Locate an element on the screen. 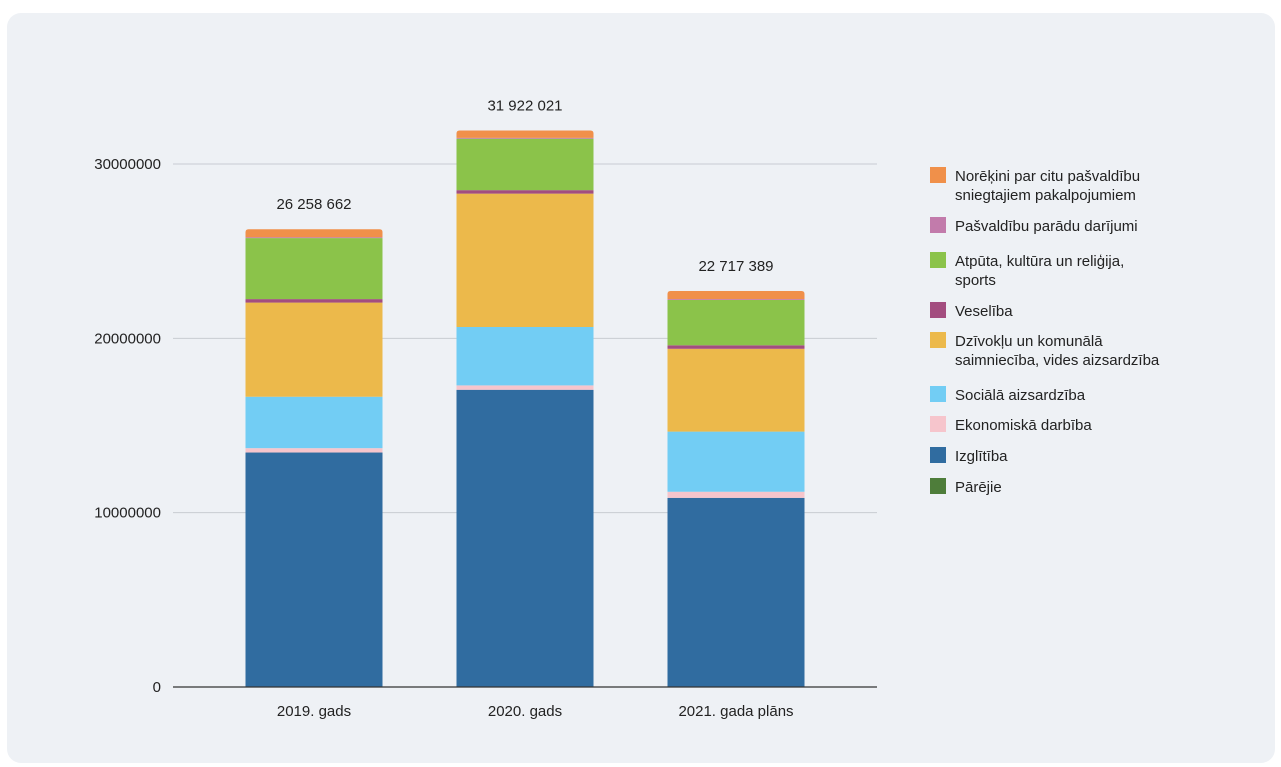  y-tick-label: 20000000 is located at coordinates (127, 338).